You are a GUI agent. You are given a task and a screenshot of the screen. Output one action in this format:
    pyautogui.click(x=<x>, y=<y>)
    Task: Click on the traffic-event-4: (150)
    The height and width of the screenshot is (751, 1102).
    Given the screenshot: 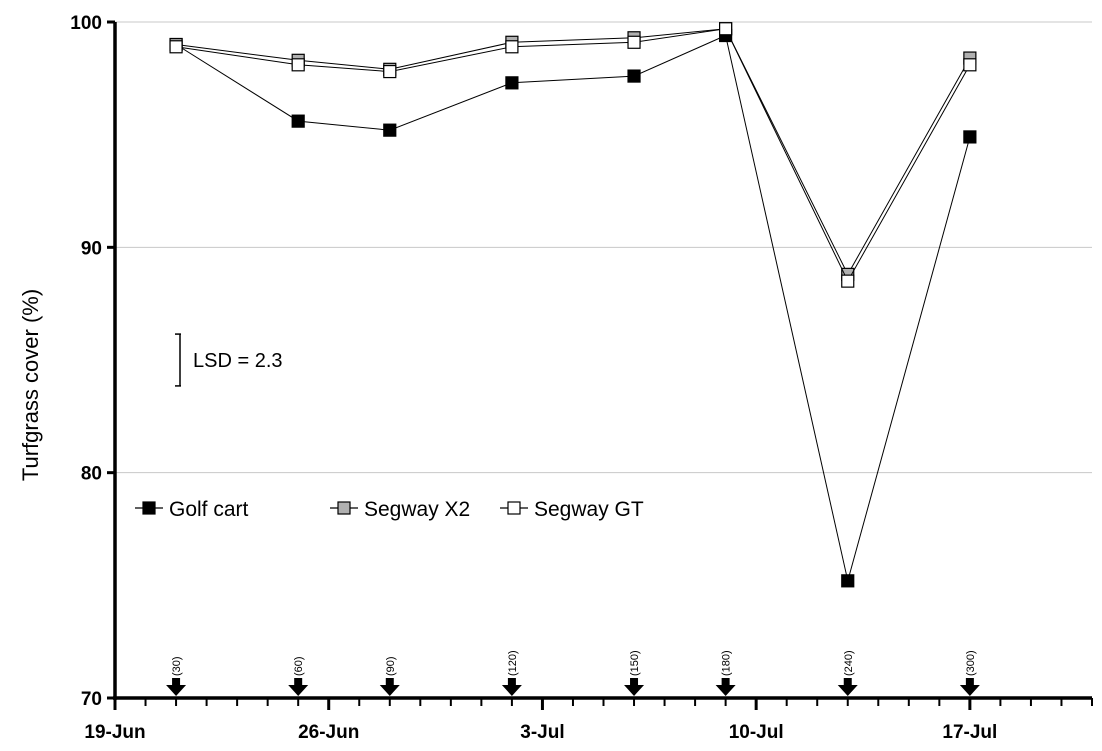 What is the action you would take?
    pyautogui.click(x=634, y=673)
    